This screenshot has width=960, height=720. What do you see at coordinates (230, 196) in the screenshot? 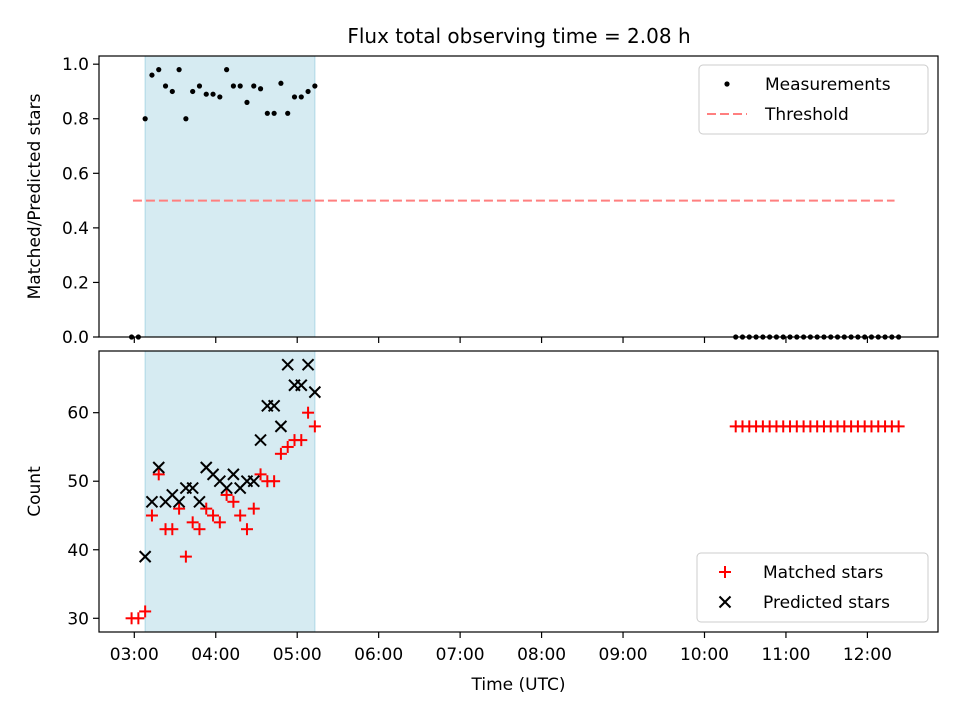
I see `shaded-interval` at bounding box center [230, 196].